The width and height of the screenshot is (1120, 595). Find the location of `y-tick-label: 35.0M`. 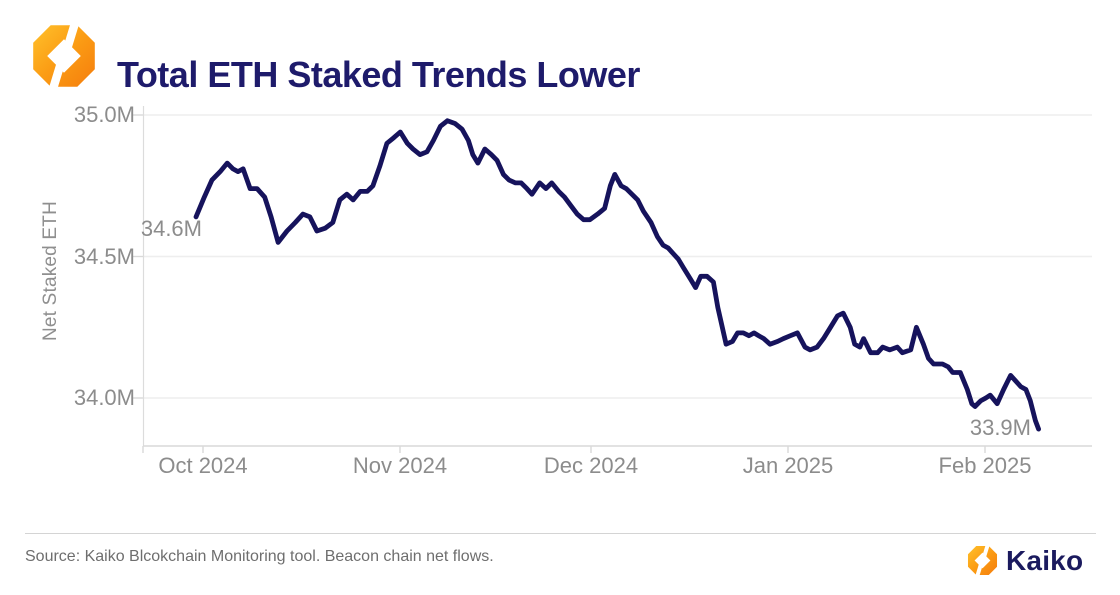

y-tick-label: 35.0M is located at coordinates (104, 114).